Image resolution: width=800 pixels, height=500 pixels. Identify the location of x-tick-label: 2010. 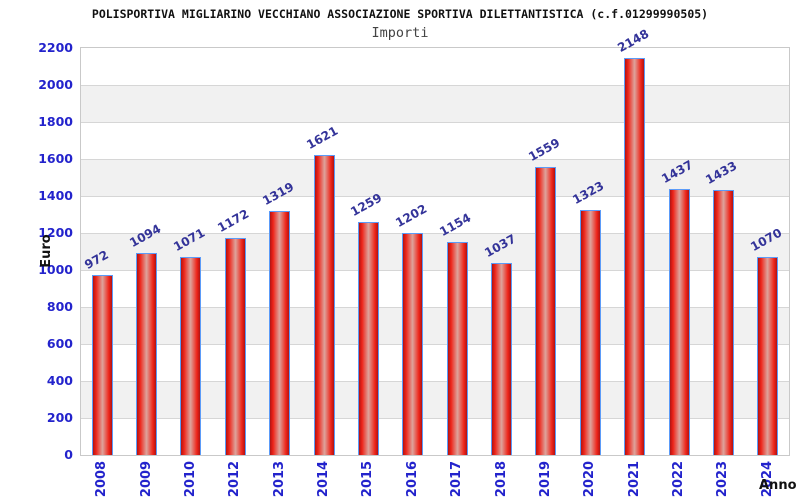
(190, 479).